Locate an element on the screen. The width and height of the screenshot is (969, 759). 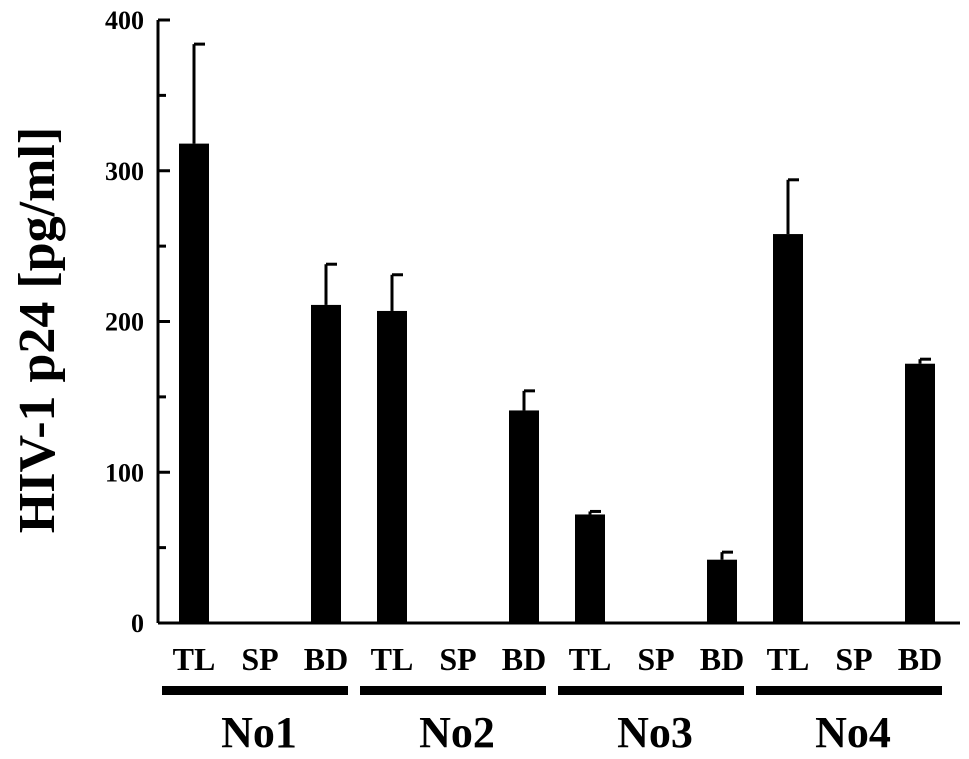
y-tick-label: 400 is located at coordinates (124, 20).